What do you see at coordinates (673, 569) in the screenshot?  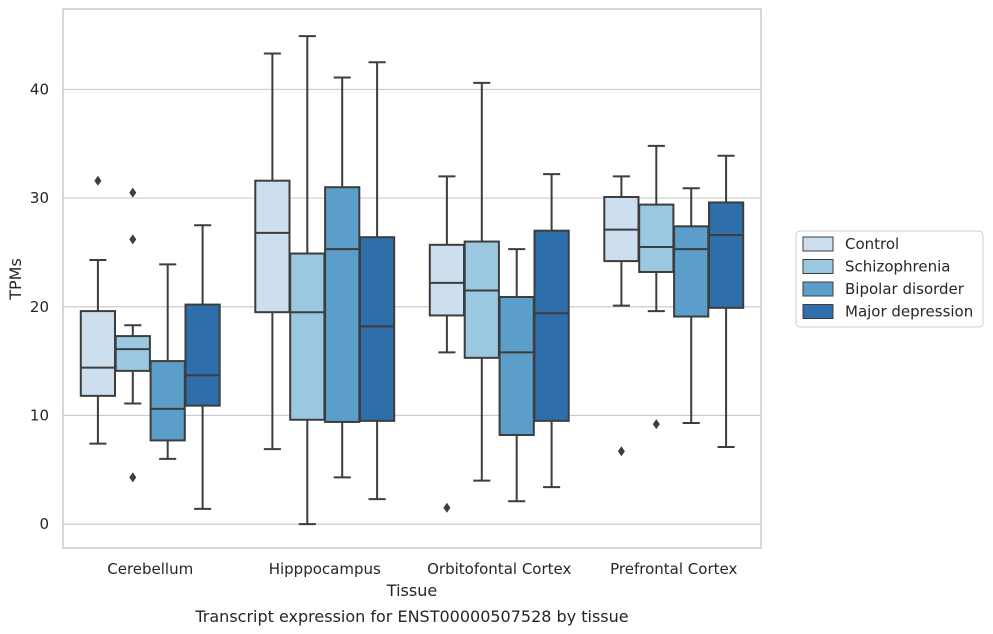 I see `x-tick-label-prefrontal-cortex: Prefrontal Cortex` at bounding box center [673, 569].